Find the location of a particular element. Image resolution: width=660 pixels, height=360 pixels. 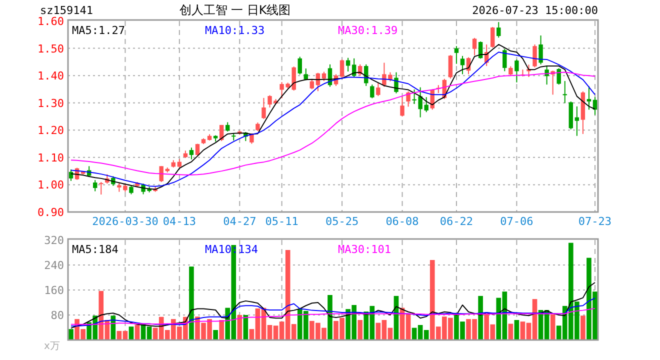

y-tick-label: 160 is located at coordinates (54, 290).